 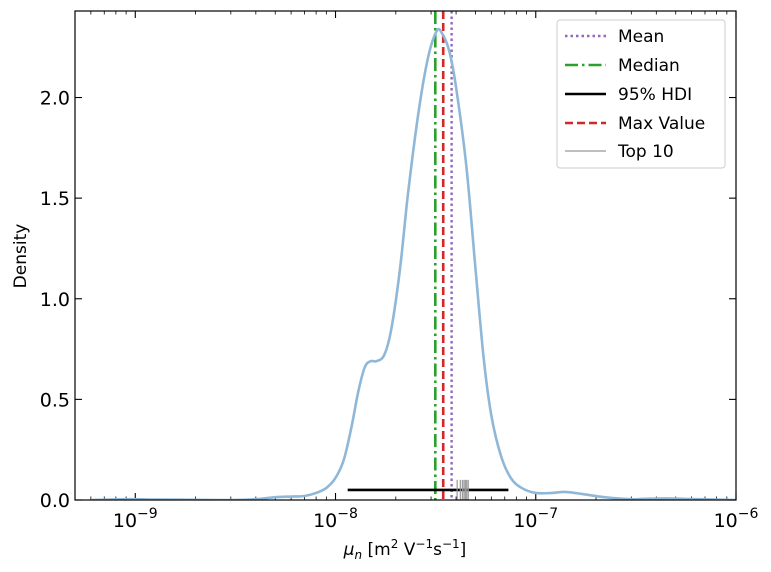 I want to click on x-tick-label-3: 10⁻⁶, so click(x=736, y=519).